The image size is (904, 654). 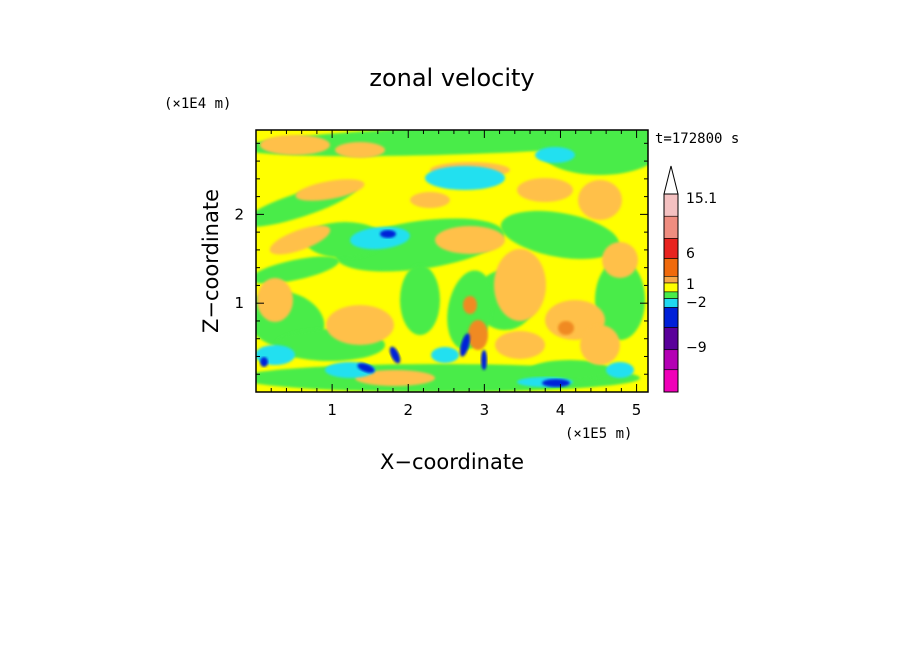 What do you see at coordinates (561, 410) in the screenshot?
I see `x-tick-label: 4` at bounding box center [561, 410].